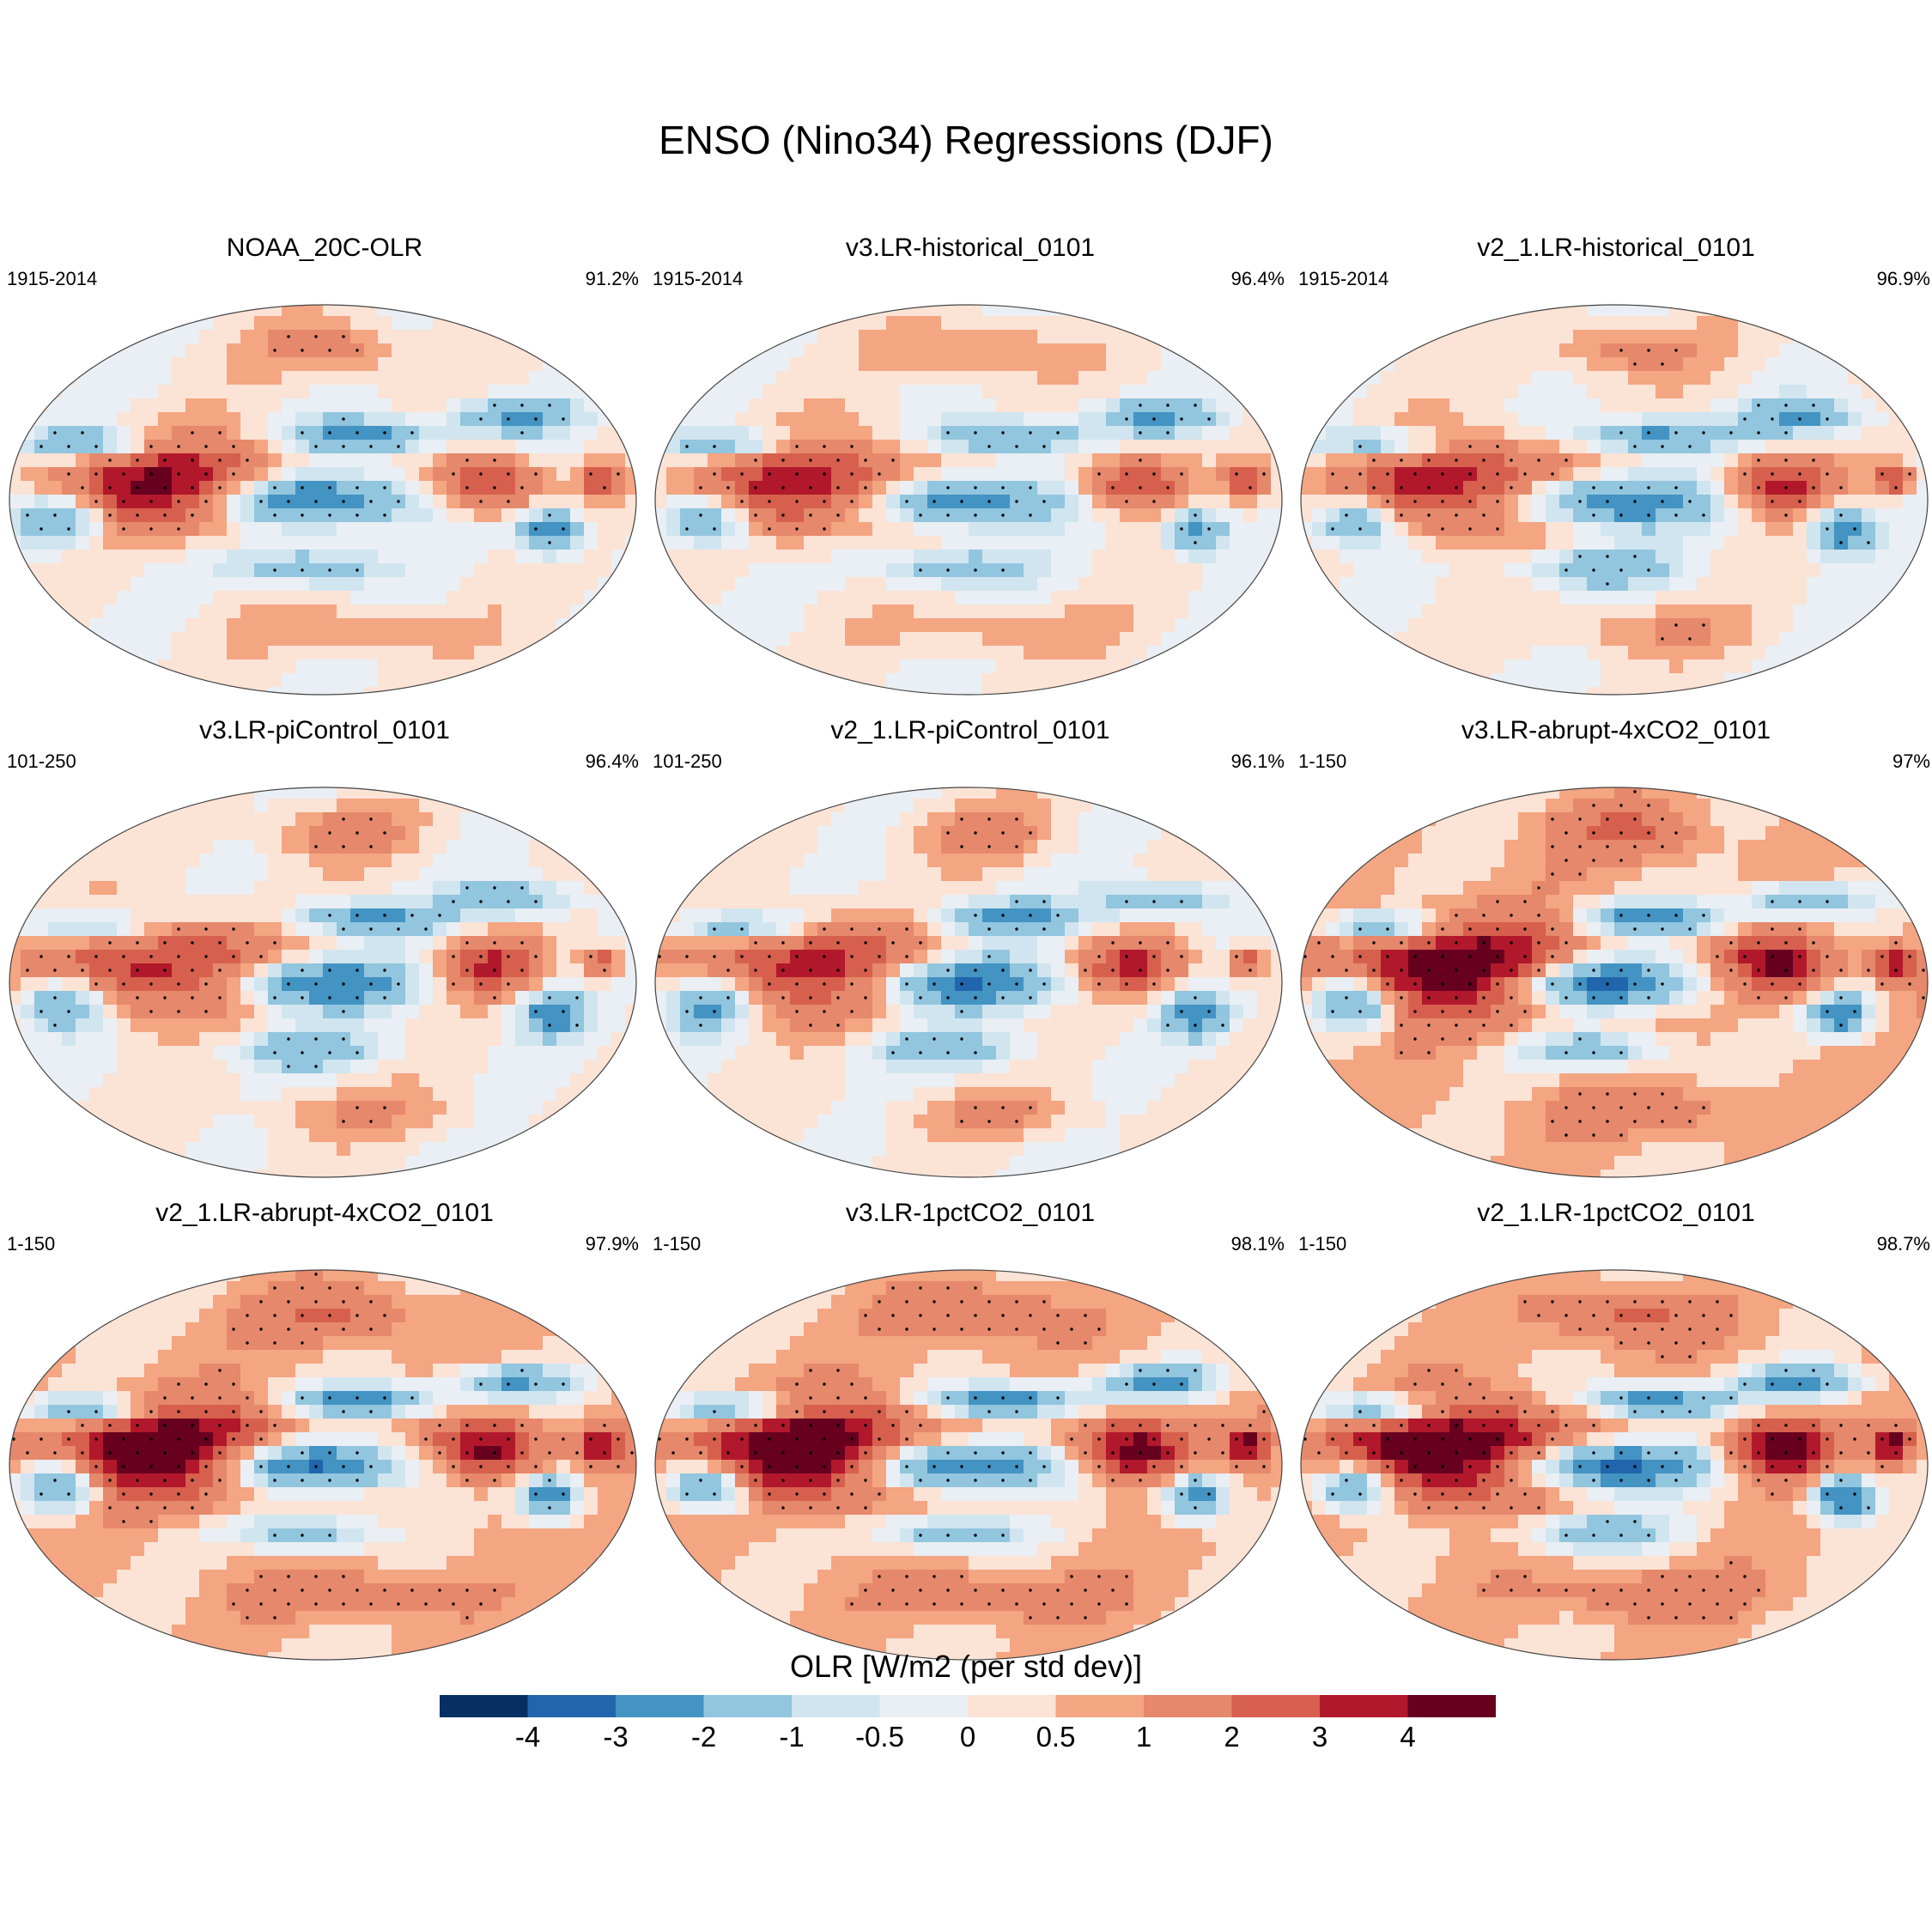 This screenshot has width=1932, height=1932. Describe the element at coordinates (966, 140) in the screenshot. I see `figure-title: ENSO (Nino34) Regressions (DJF)` at that location.